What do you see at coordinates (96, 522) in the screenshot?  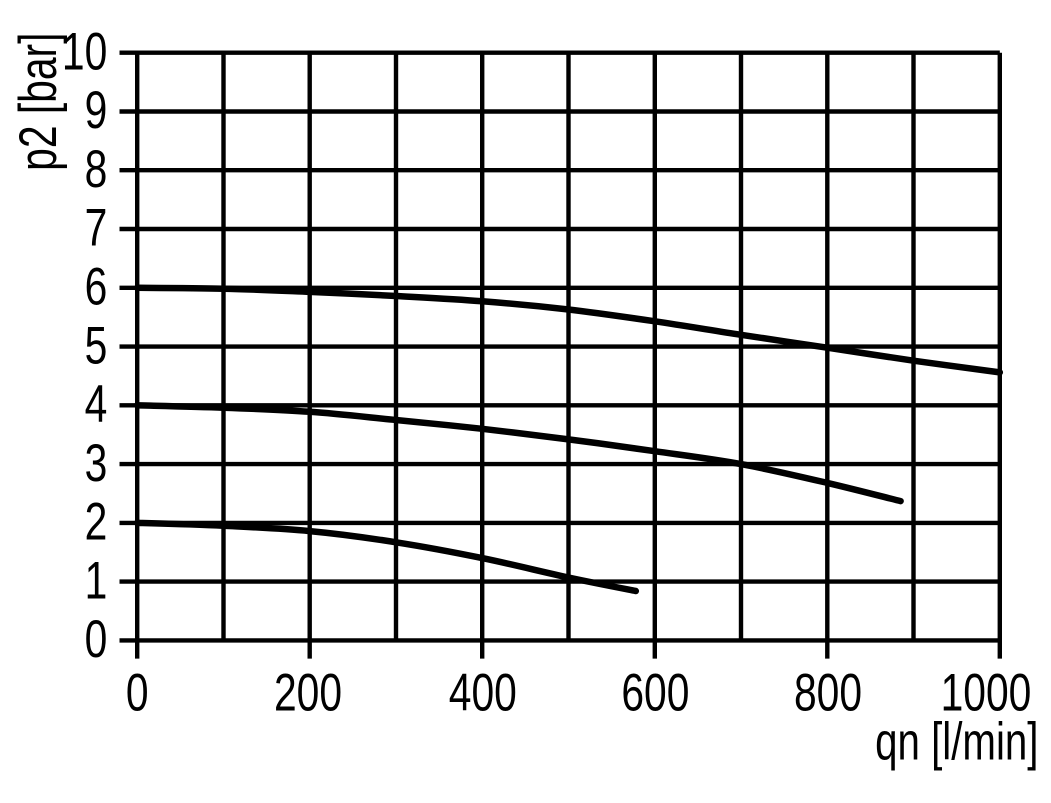 I see `svg-text: 2` at bounding box center [96, 522].